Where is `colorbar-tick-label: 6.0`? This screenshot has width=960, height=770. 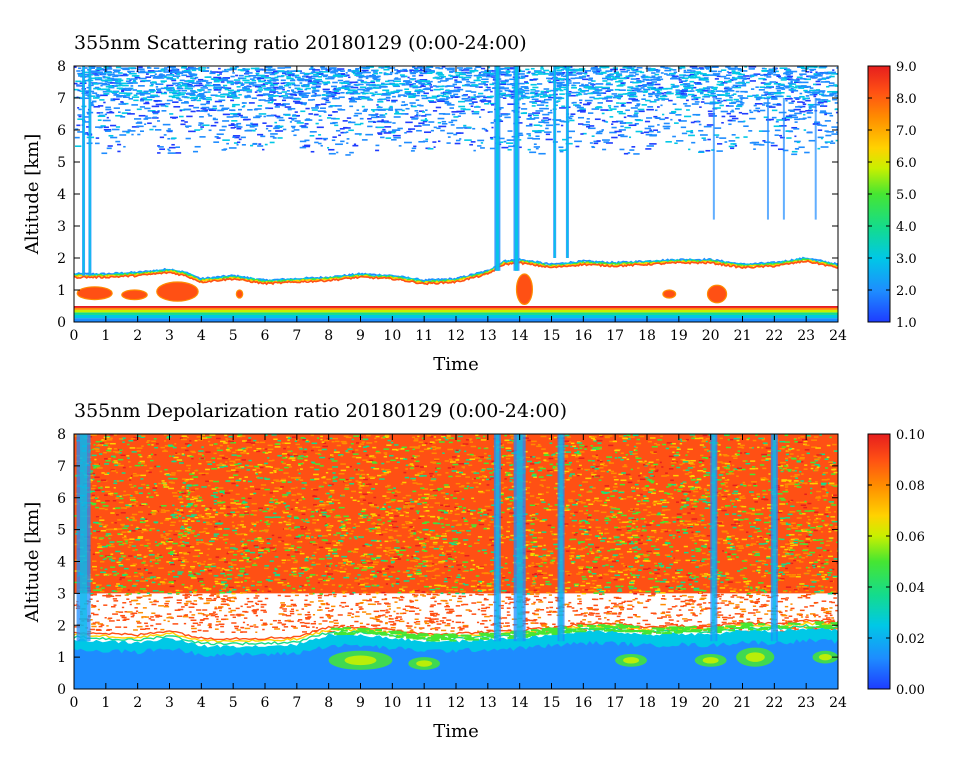 colorbar-tick-label: 6.0 is located at coordinates (906, 163).